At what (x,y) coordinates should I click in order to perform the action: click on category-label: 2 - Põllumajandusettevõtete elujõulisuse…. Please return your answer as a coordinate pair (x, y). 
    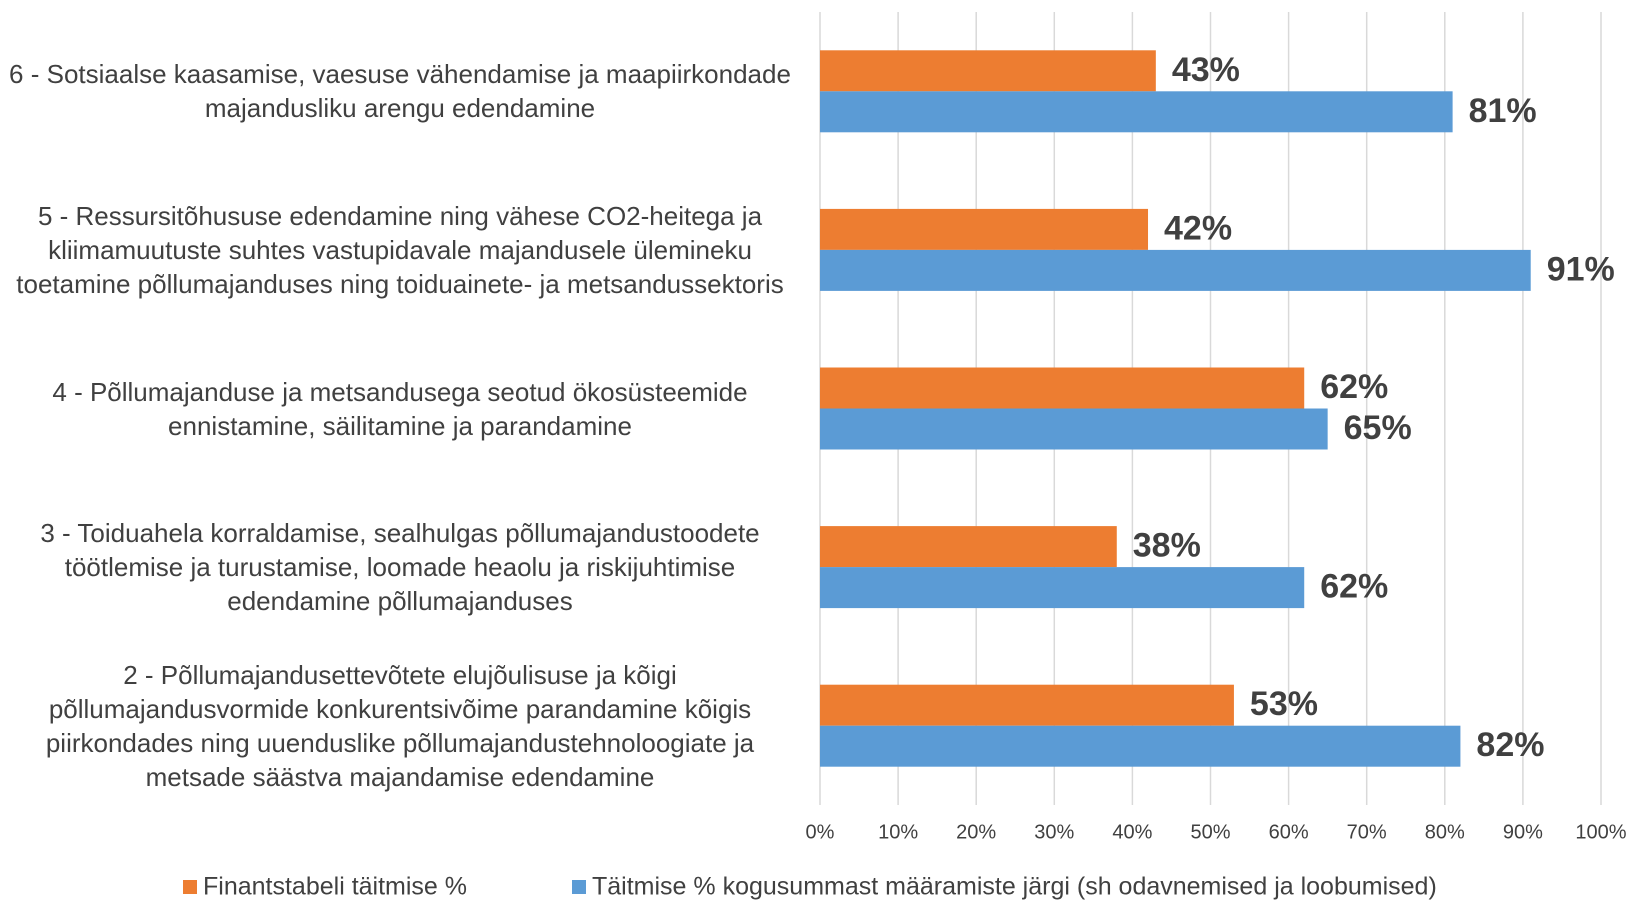
    Looking at the image, I should click on (400, 725).